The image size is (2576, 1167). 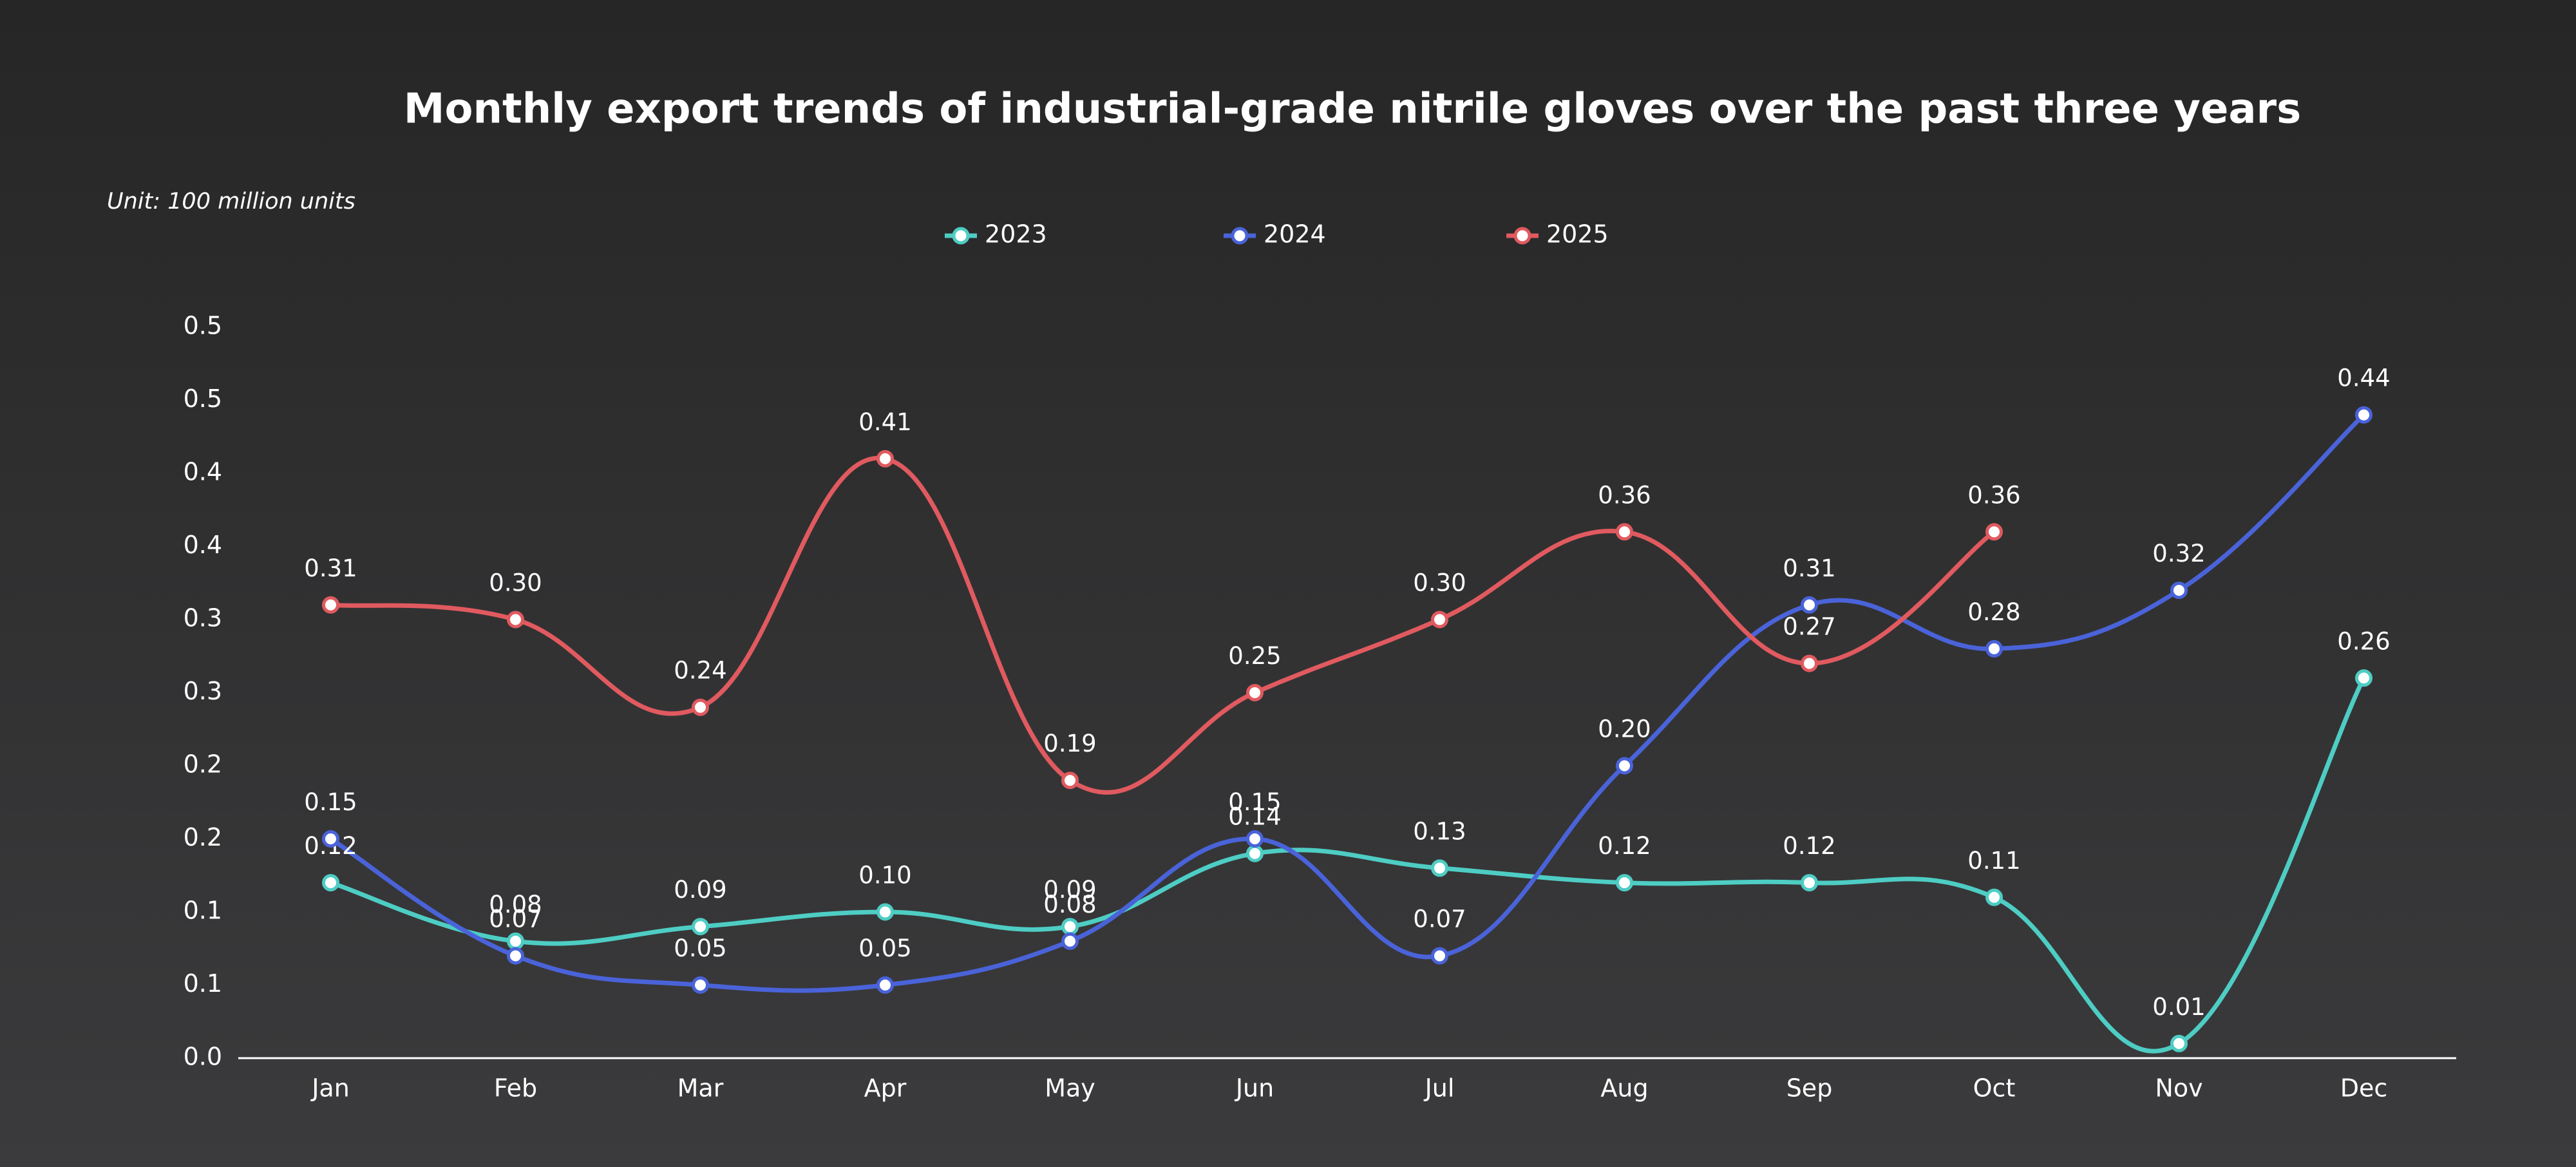 What do you see at coordinates (2178, 553) in the screenshot?
I see `data-label: 0.32` at bounding box center [2178, 553].